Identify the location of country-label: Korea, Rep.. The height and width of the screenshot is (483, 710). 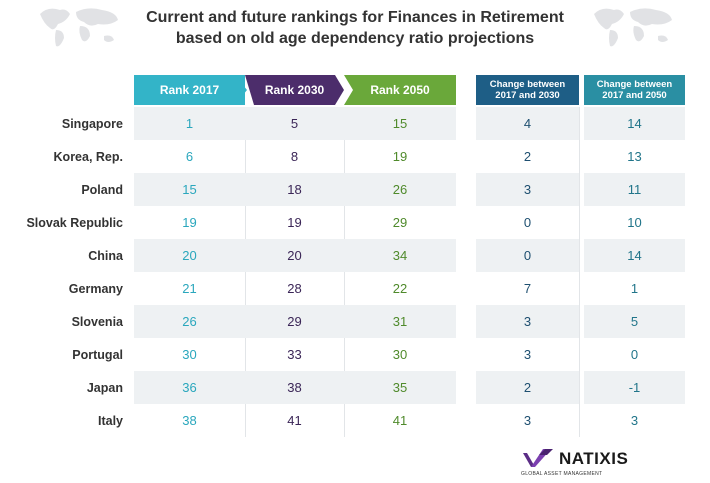
(88, 156).